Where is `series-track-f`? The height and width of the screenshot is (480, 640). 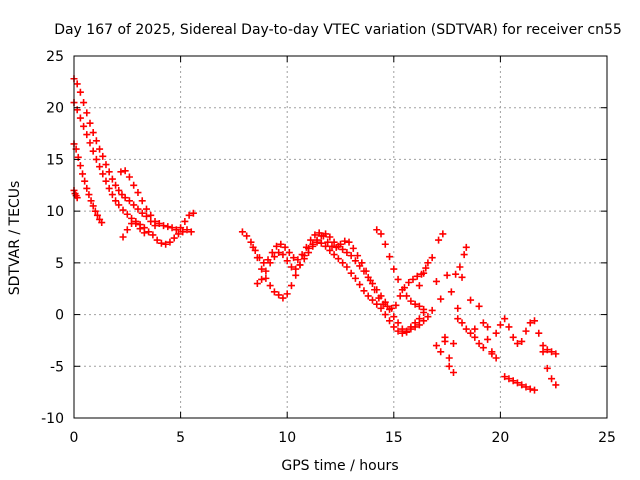 series-track-f is located at coordinates (157, 232).